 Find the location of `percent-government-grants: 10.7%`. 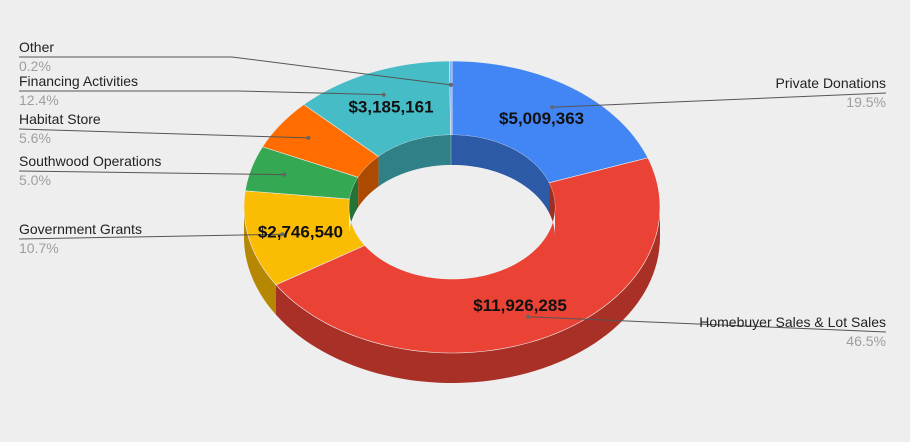

percent-government-grants: 10.7% is located at coordinates (39, 248).